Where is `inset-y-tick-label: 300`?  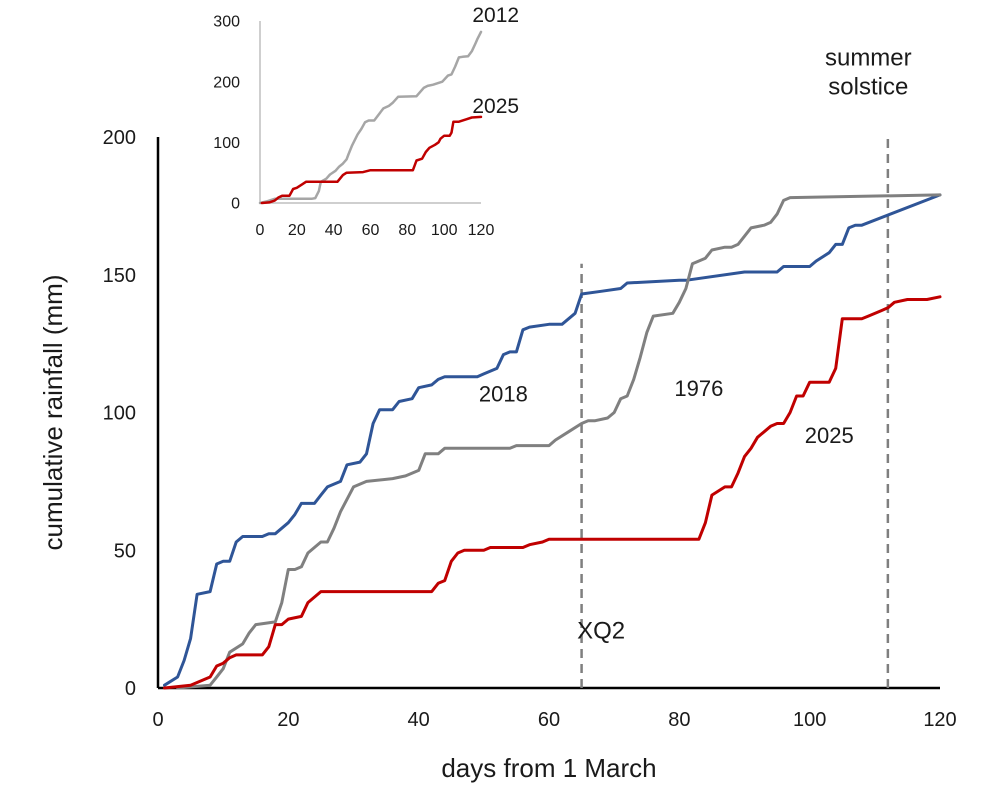
inset-y-tick-label: 300 is located at coordinates (226, 22).